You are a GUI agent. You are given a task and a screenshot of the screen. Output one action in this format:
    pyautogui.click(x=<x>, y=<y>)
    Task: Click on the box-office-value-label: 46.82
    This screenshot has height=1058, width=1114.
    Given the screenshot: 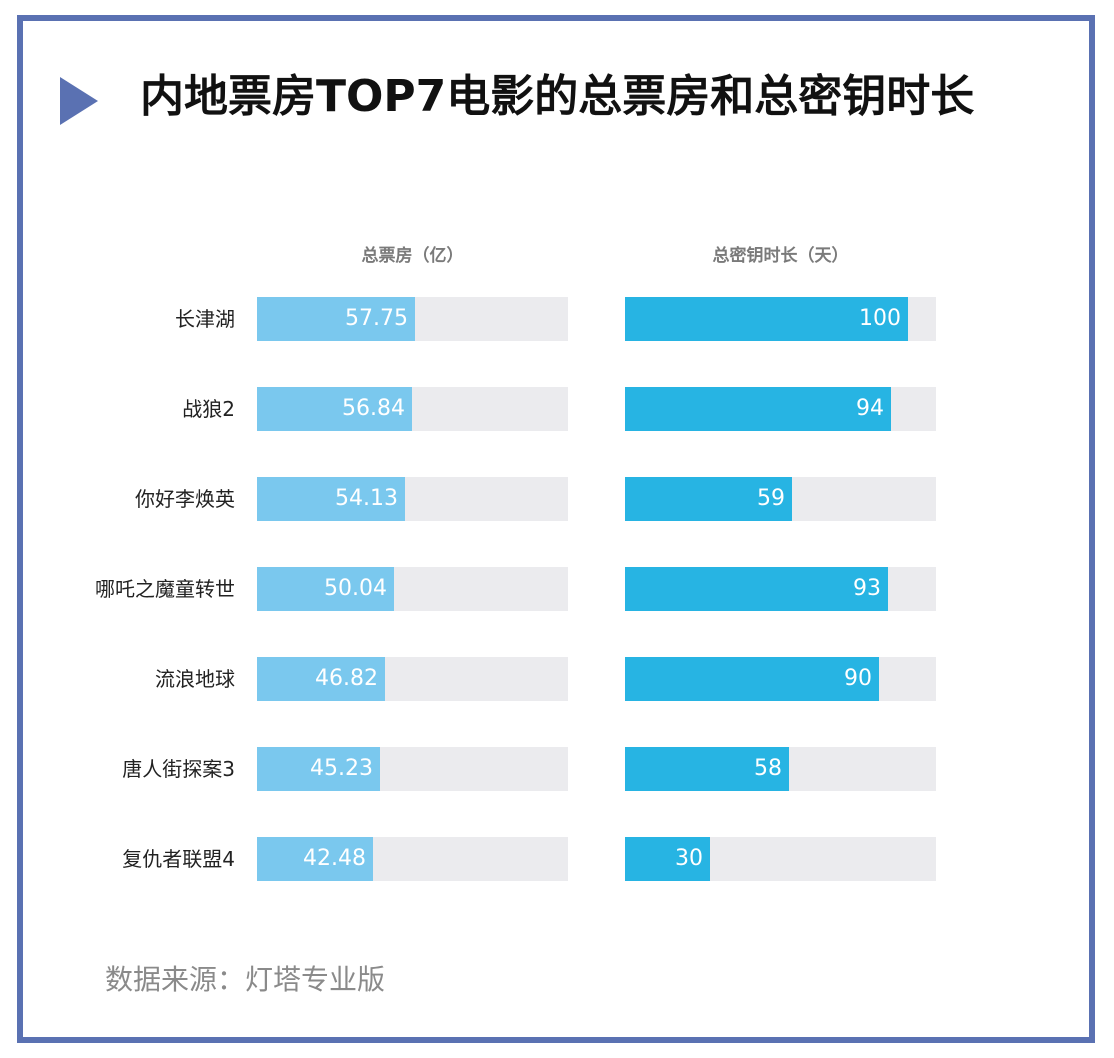 What is the action you would take?
    pyautogui.click(x=346, y=678)
    